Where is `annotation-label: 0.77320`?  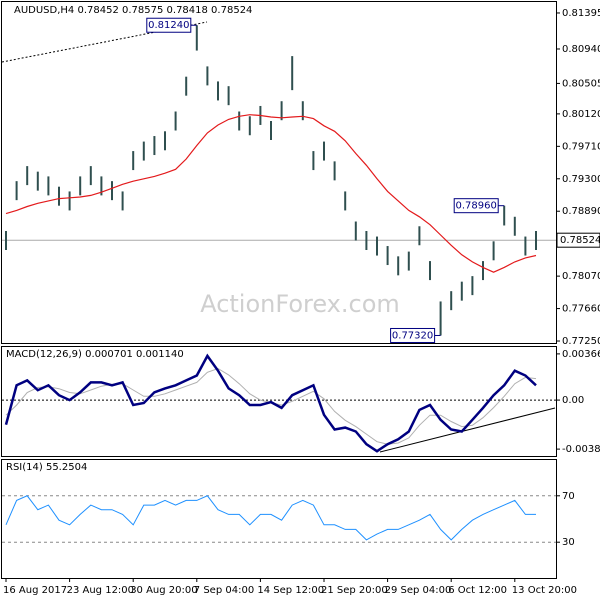
annotation-label: 0.77320 is located at coordinates (412, 335).